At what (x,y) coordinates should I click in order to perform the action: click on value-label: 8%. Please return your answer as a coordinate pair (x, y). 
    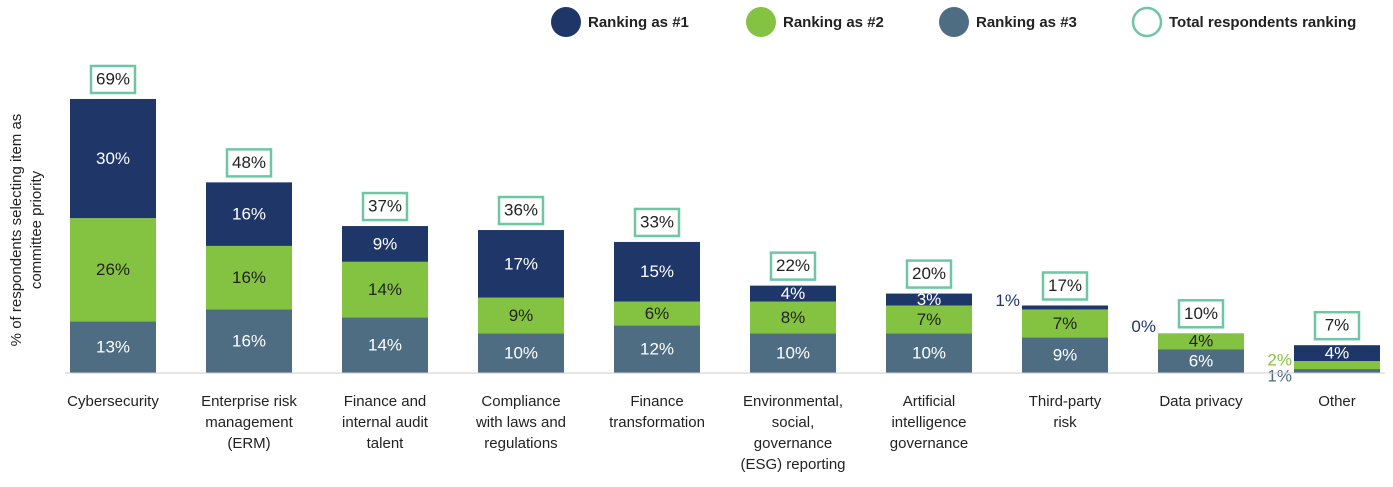
    Looking at the image, I should click on (793, 317).